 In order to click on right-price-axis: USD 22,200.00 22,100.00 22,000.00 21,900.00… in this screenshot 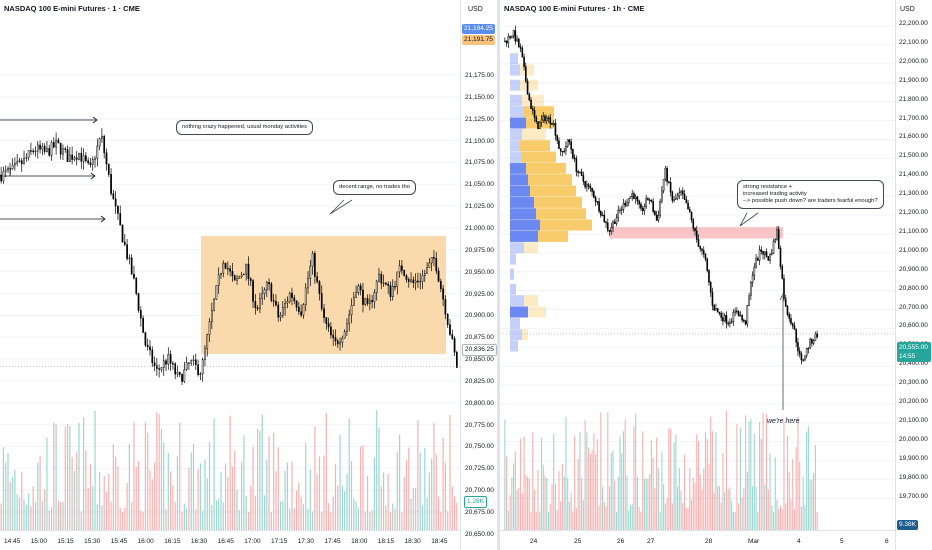, I will do `click(913, 275)`.